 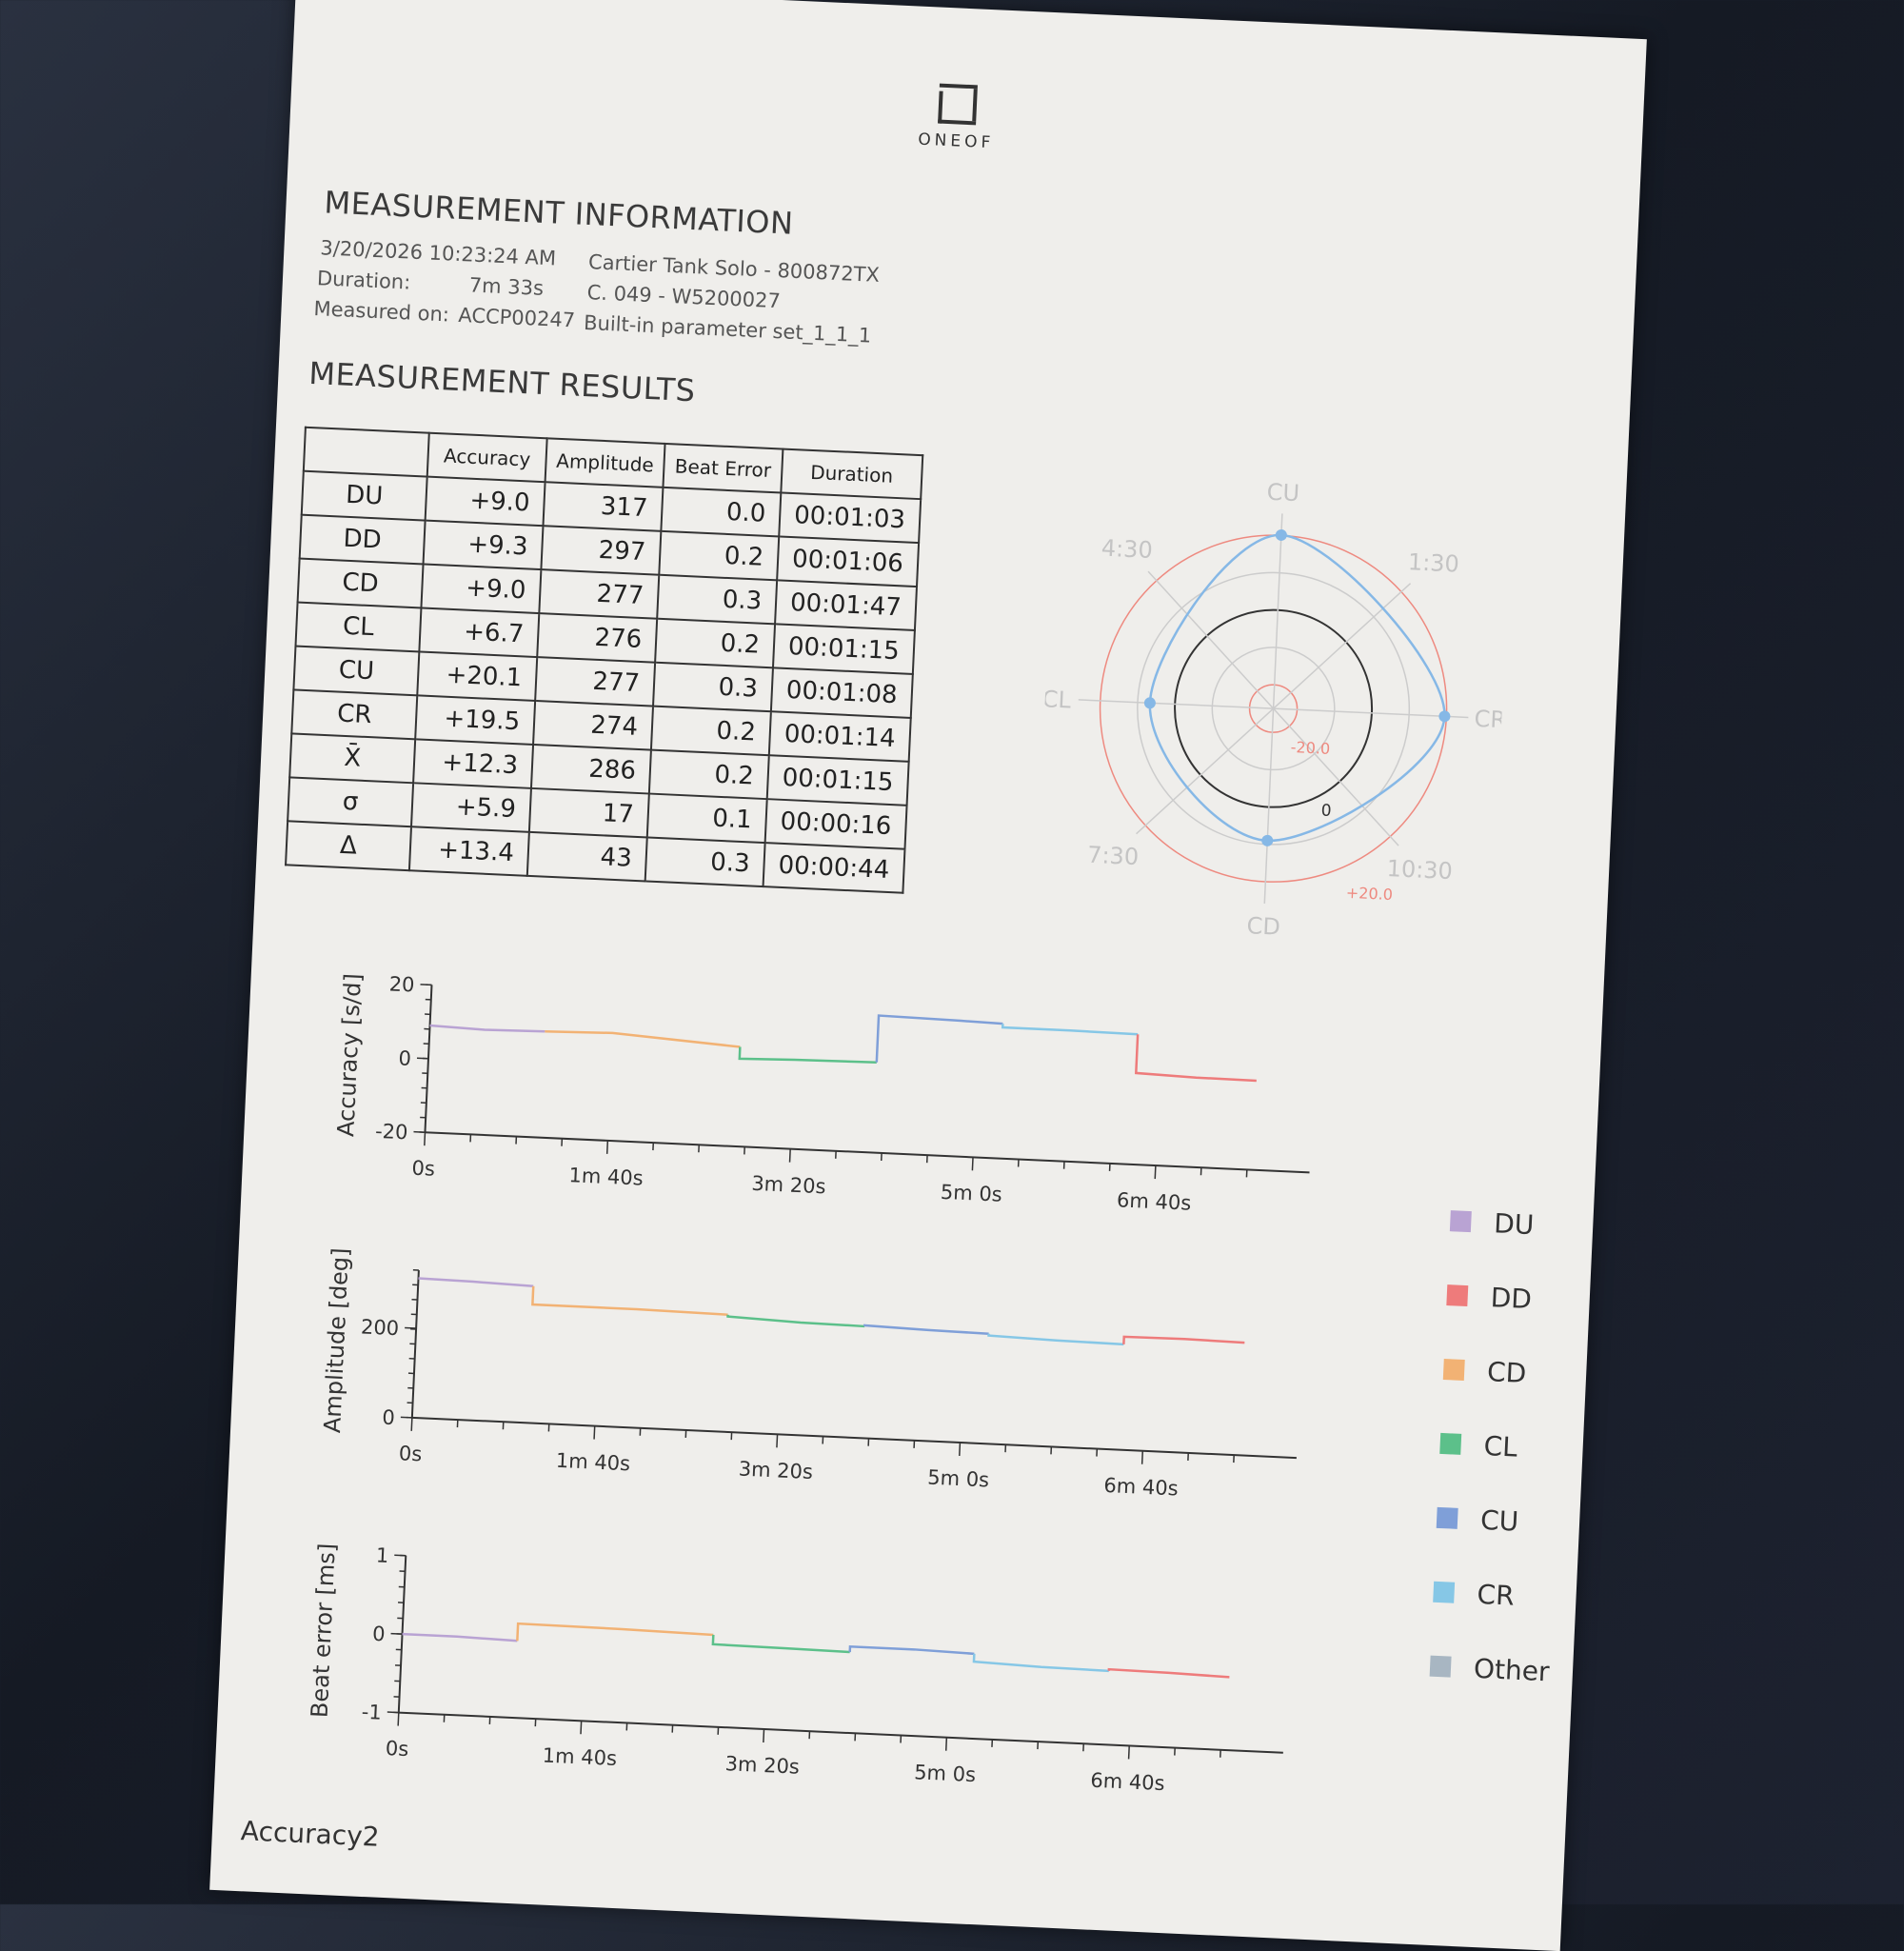 I want to click on legend-label: Other, so click(x=1511, y=1670).